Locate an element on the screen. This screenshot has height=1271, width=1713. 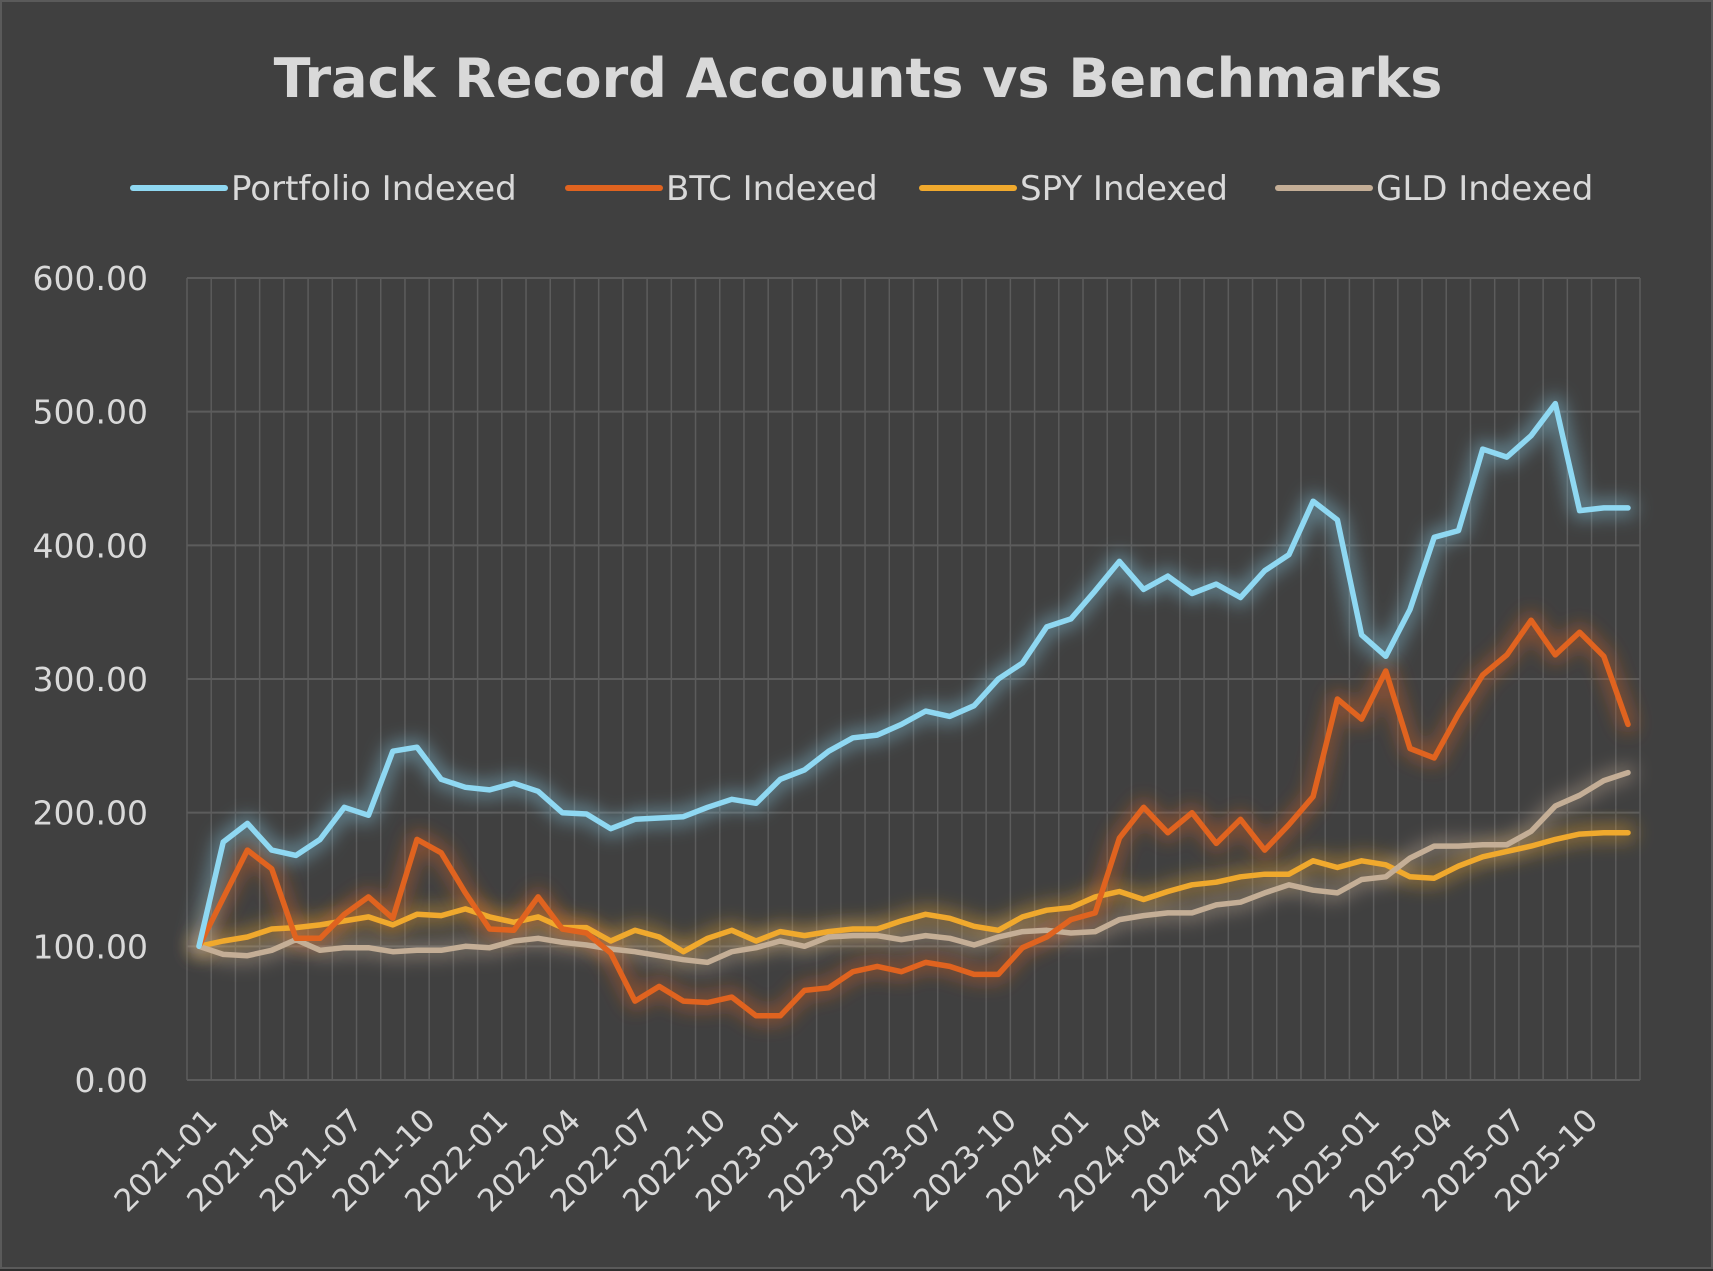
legend-label-spy-indexed: SPY Indexed is located at coordinates (1124, 189).